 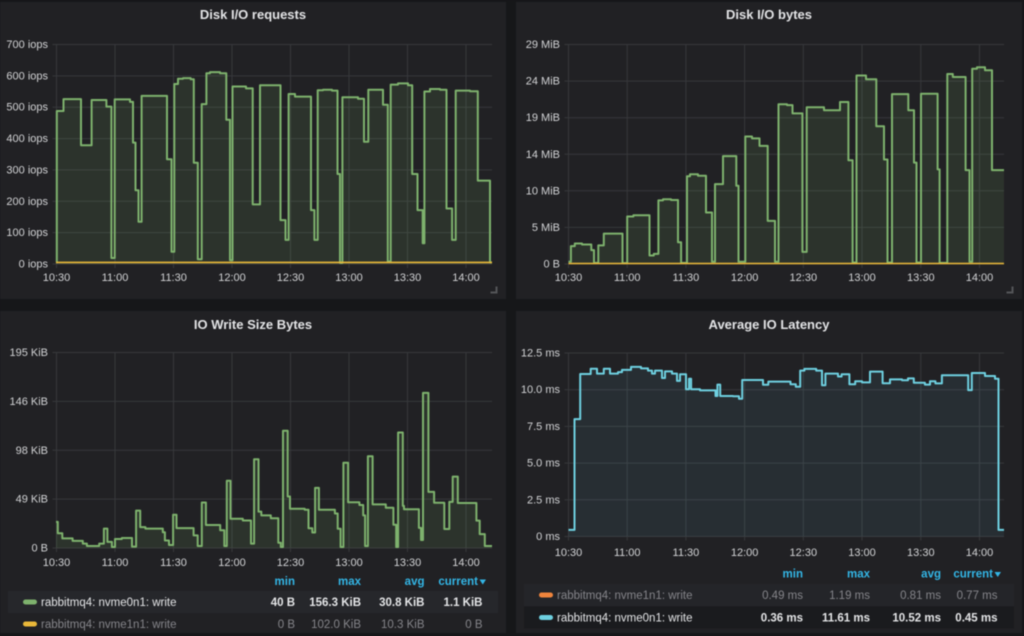 What do you see at coordinates (27, 139) in the screenshot?
I see `svg-text: 400 iops` at bounding box center [27, 139].